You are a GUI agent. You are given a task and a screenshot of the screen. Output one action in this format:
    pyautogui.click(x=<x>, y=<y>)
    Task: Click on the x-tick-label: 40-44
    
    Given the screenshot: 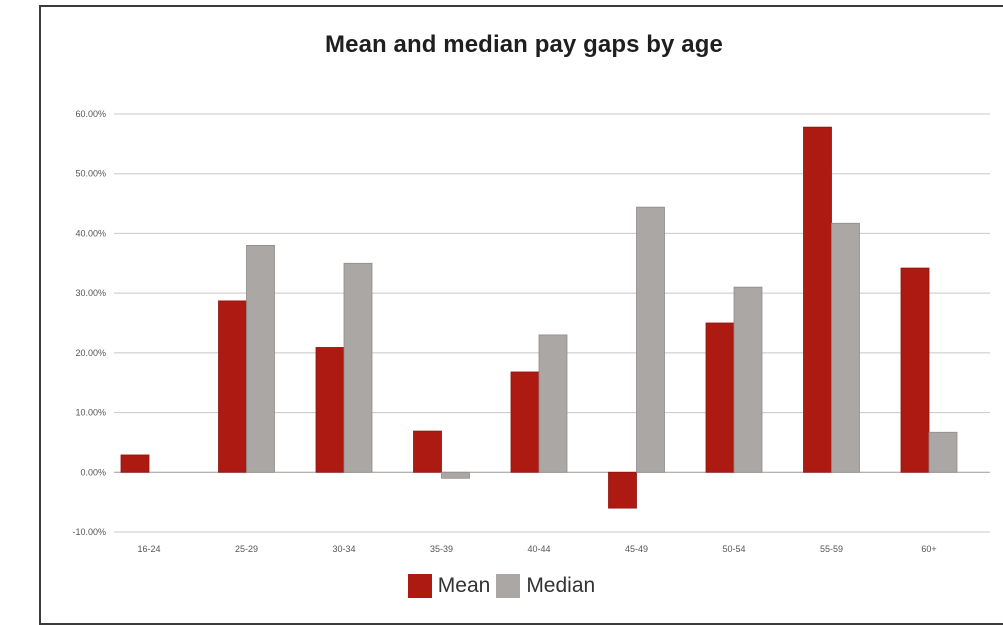 What is the action you would take?
    pyautogui.click(x=538, y=549)
    